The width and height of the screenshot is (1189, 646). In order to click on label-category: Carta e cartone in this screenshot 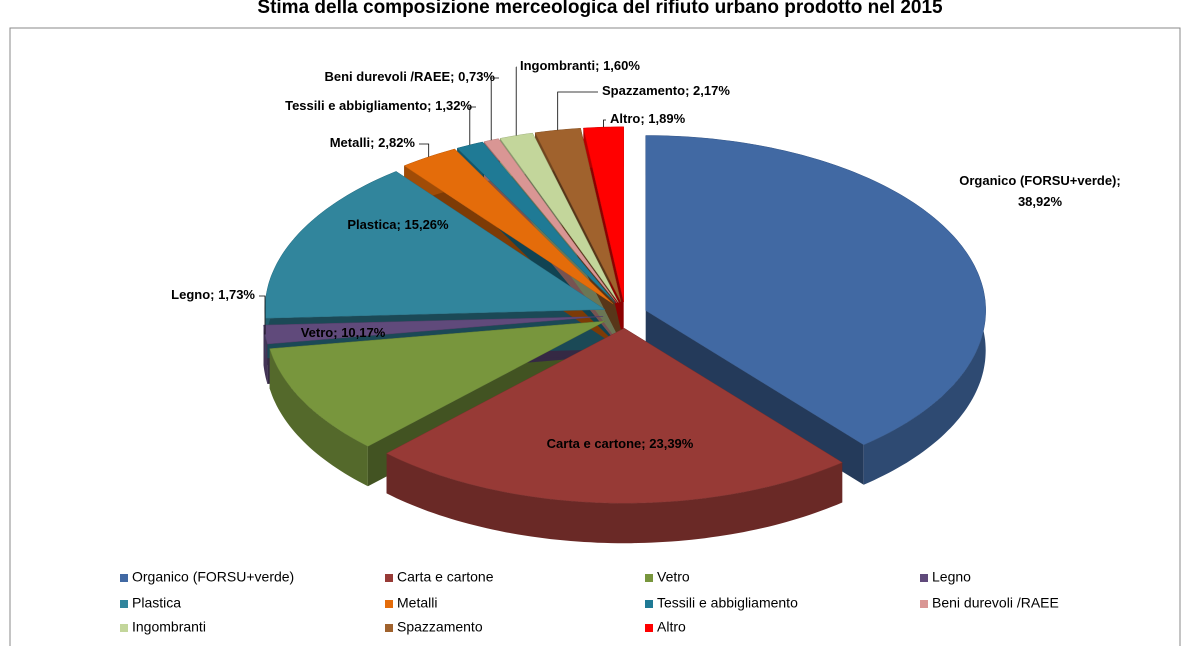, I will do `click(594, 443)`.